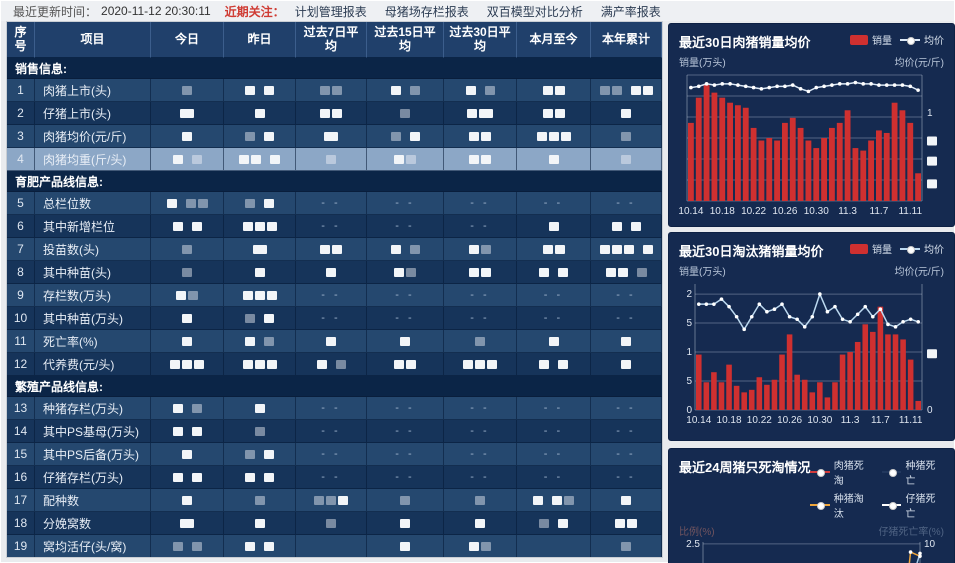 This screenshot has width=955, height=563. What do you see at coordinates (93, 431) in the screenshot?
I see `row-item-label: 其中PS基母(万头)` at bounding box center [93, 431].